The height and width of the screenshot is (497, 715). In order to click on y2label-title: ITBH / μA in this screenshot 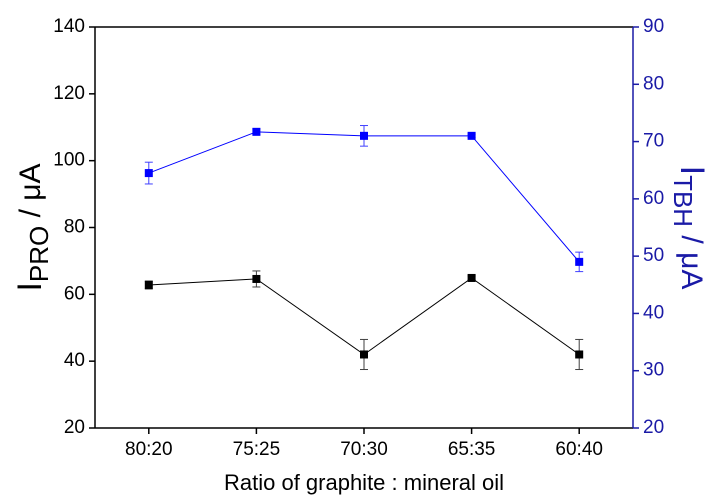, I will do `click(689, 228)`.